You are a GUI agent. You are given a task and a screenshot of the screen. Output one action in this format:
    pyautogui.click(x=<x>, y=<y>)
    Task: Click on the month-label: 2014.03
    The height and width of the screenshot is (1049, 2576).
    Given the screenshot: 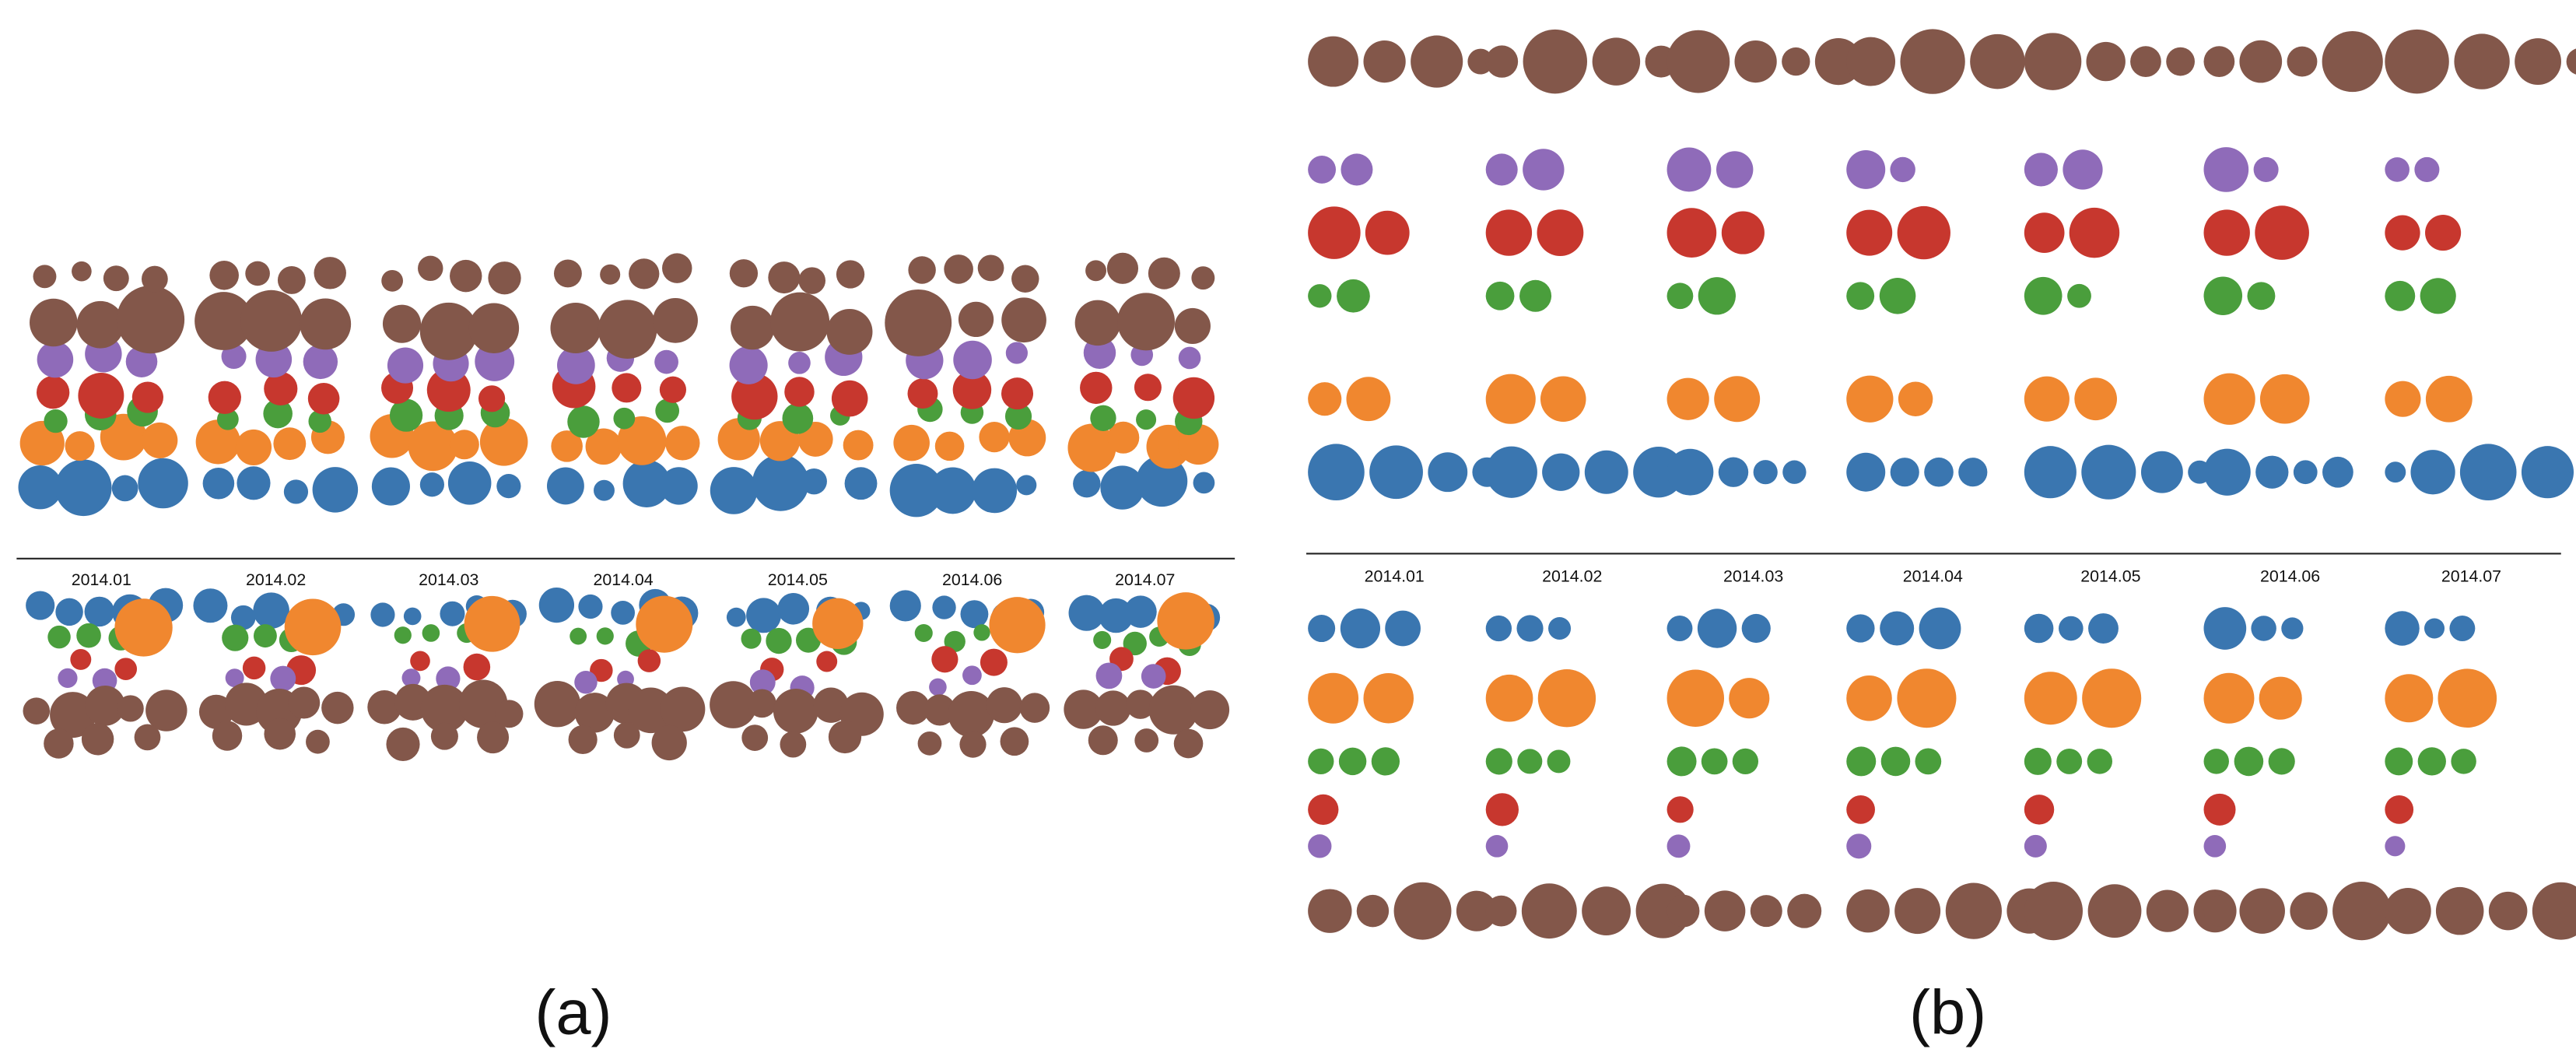 What is the action you would take?
    pyautogui.click(x=1753, y=576)
    